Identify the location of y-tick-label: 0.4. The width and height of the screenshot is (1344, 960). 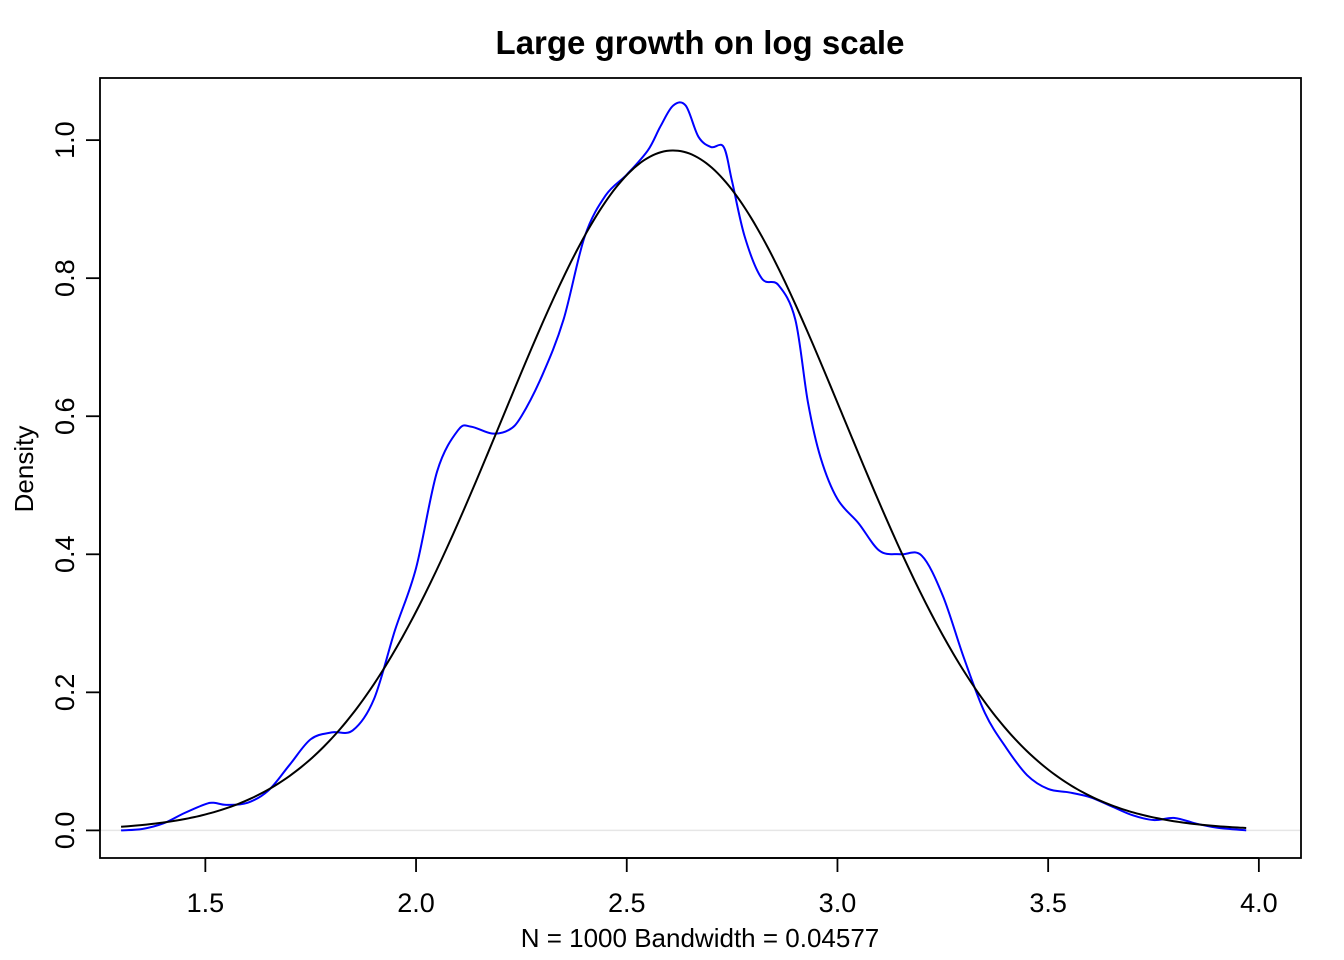
(65, 555).